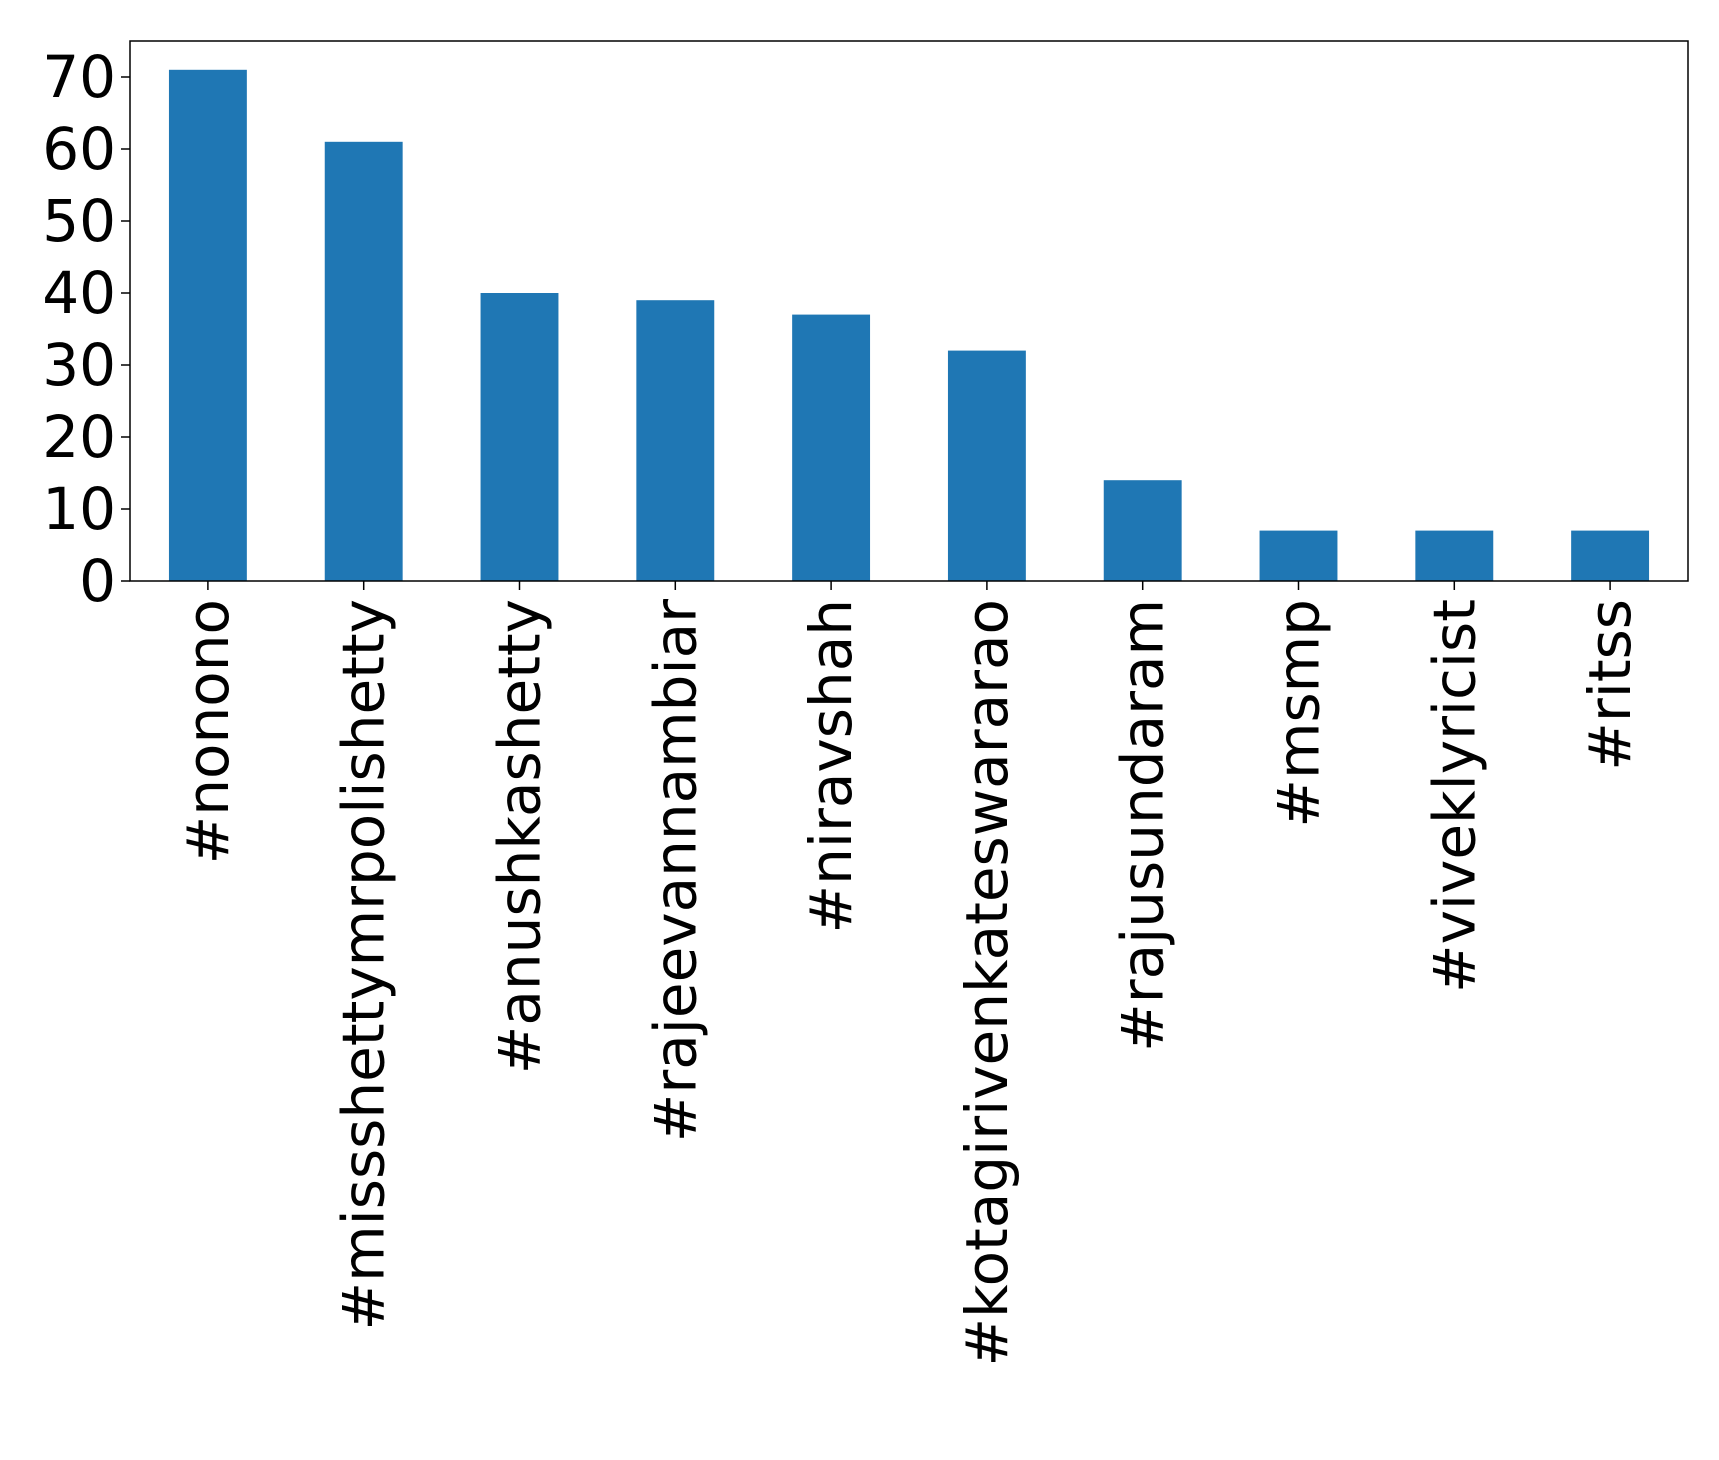 This screenshot has width=1719, height=1460. I want to click on y-tick-label: 10, so click(79, 509).